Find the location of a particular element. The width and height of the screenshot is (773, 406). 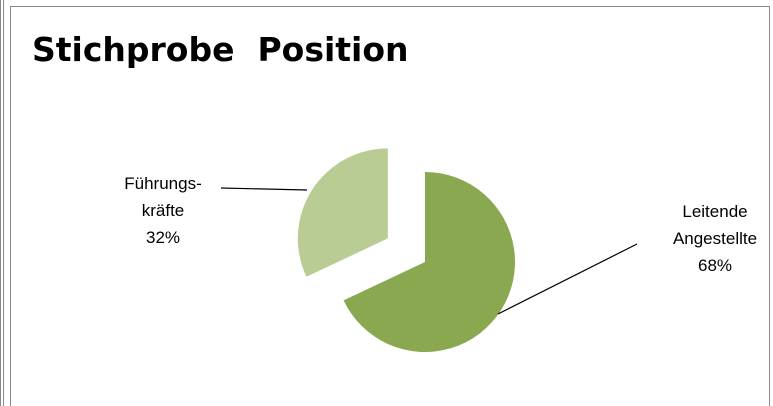

slice-name-label: Angestellte is located at coordinates (715, 238).